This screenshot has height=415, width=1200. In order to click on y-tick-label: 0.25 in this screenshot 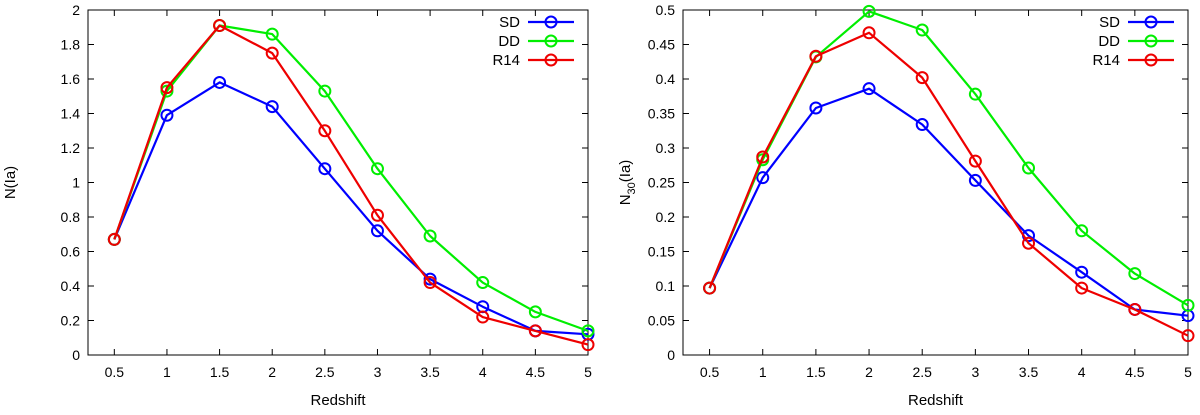, I will do `click(661, 183)`.